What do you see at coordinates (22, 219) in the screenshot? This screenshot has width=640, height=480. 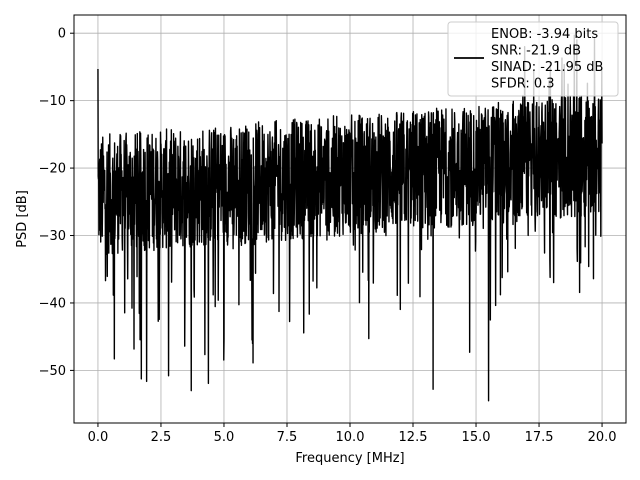 I see `y-axis-title: PSD [dB]` at bounding box center [22, 219].